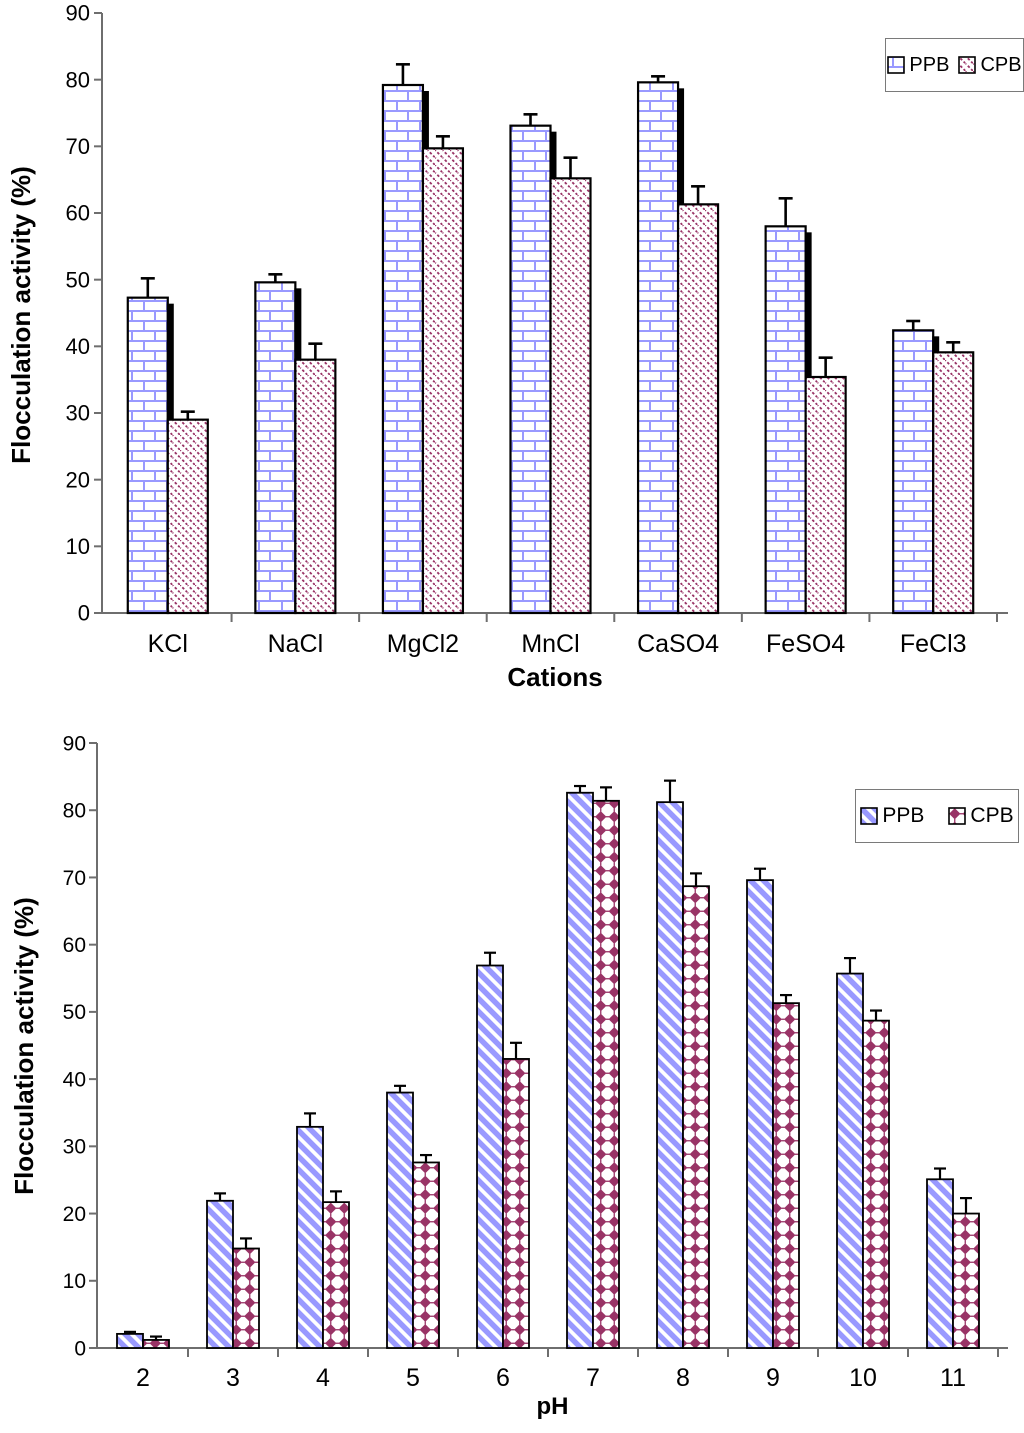 The width and height of the screenshot is (1024, 1433). What do you see at coordinates (168, 644) in the screenshot?
I see `x-category-label: KCl` at bounding box center [168, 644].